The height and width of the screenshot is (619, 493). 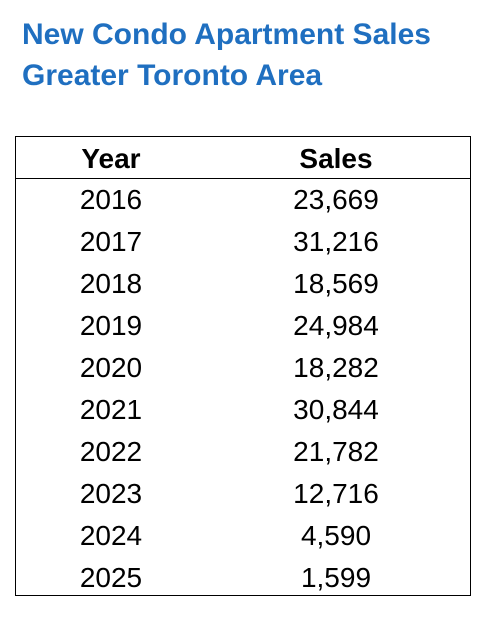 I want to click on table-row: 2022 21,782, so click(x=243, y=452).